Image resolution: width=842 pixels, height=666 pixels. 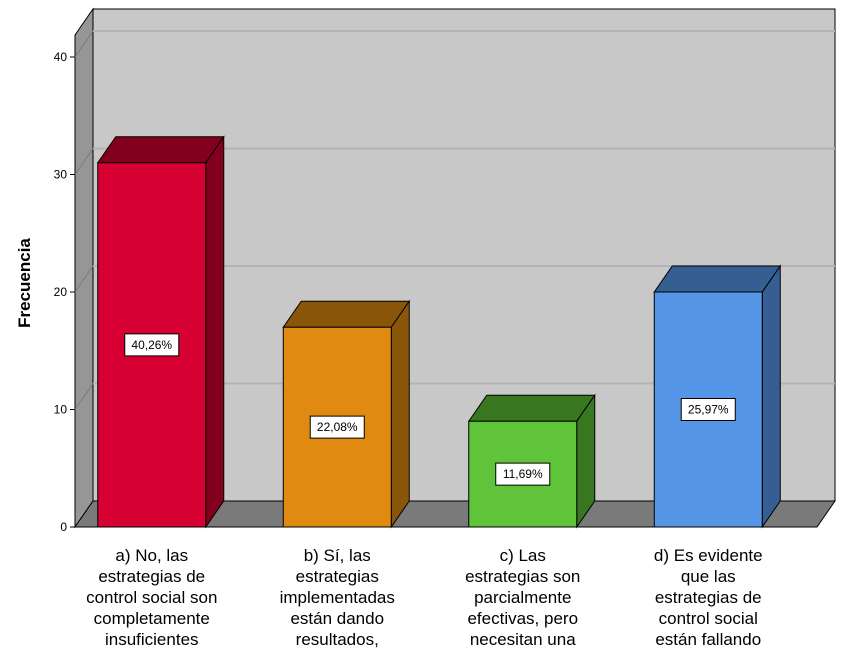 I want to click on y-axis: 0 10 20 30 40, so click(x=64, y=292).